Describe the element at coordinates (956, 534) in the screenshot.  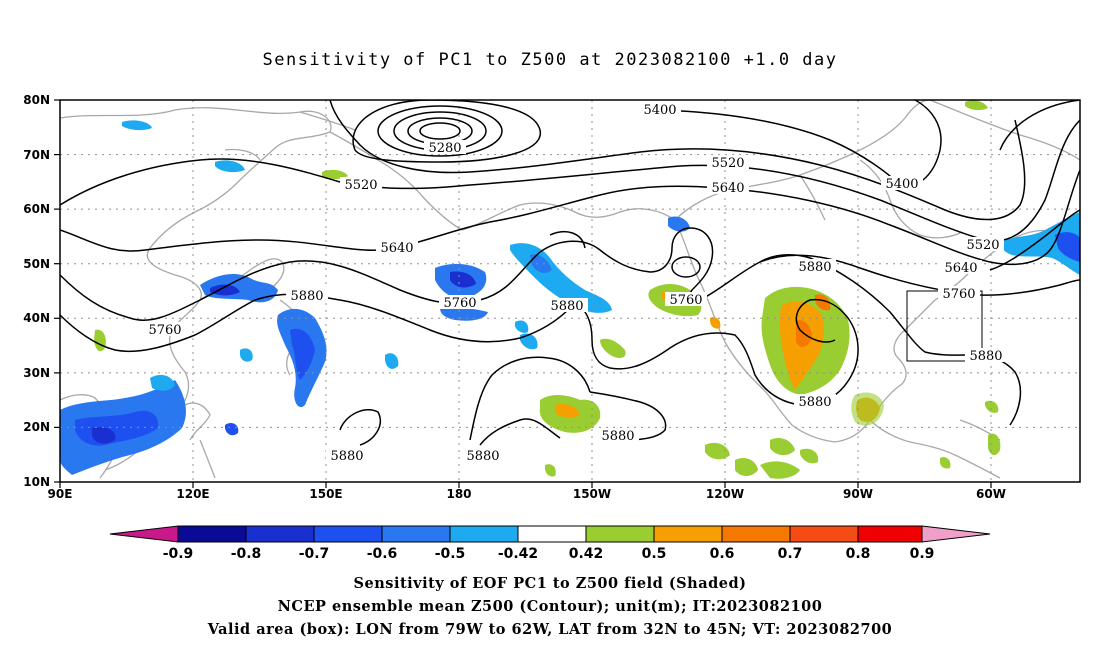
I see `colorbar-over-triangle` at that location.